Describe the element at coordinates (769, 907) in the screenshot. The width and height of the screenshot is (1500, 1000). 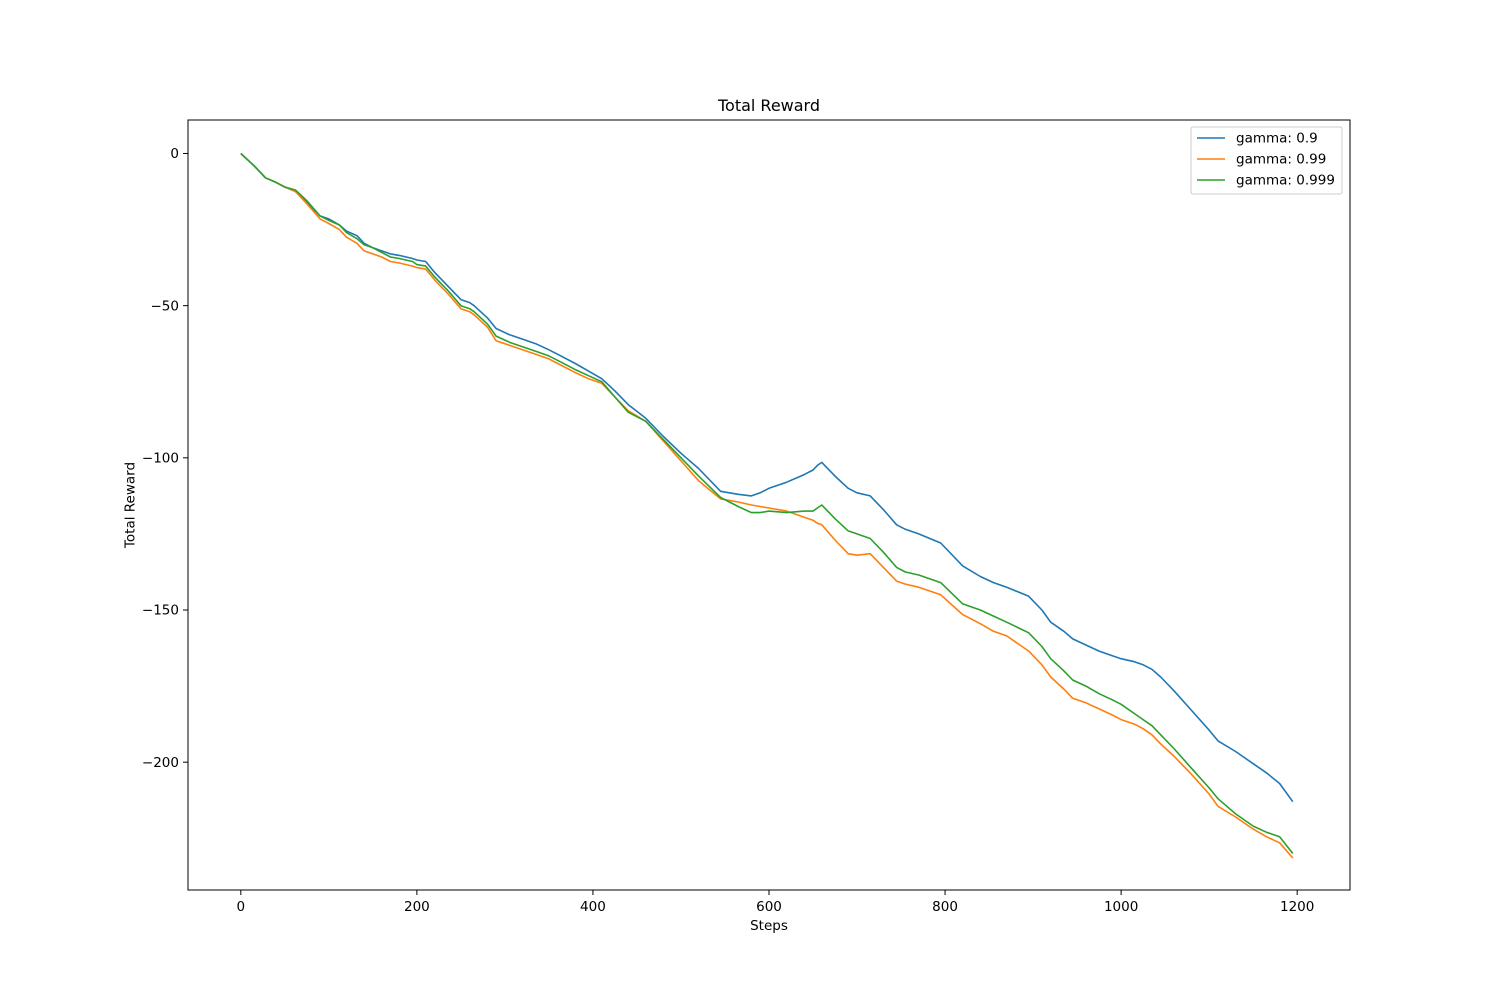
I see `x-tick-label: 600` at that location.